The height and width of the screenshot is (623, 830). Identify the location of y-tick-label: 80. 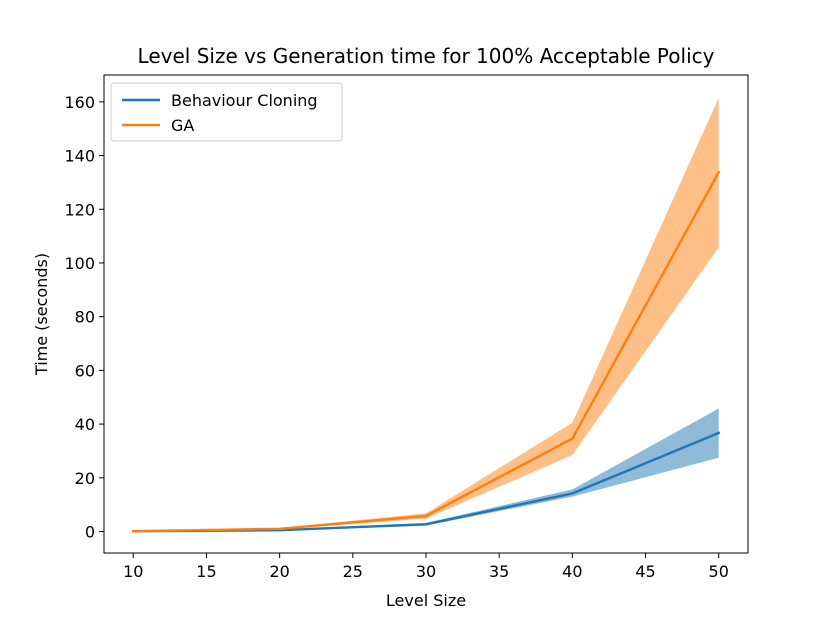
(85, 317).